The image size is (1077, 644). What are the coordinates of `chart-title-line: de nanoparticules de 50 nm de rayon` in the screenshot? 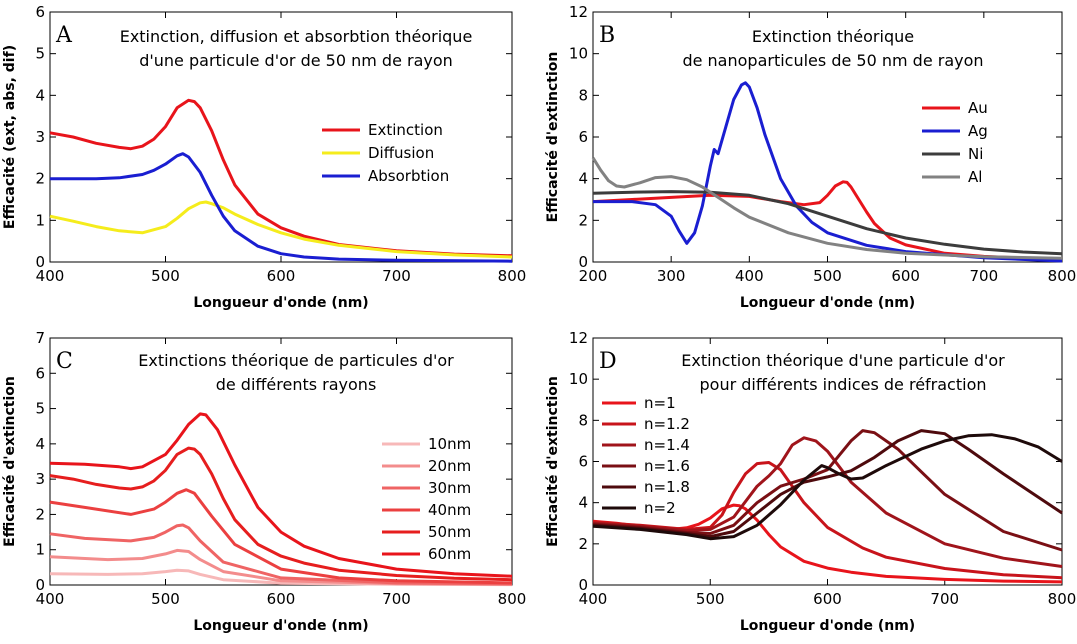 It's located at (832, 60).